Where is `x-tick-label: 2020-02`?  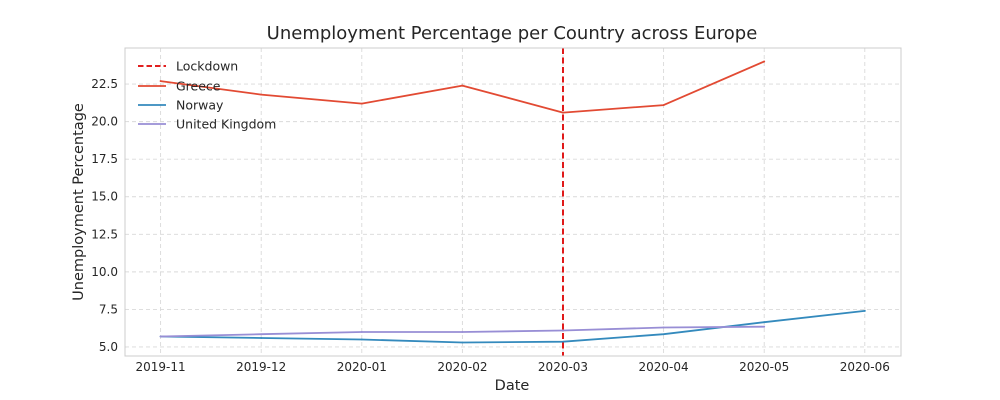 x-tick-label: 2020-02 is located at coordinates (462, 367).